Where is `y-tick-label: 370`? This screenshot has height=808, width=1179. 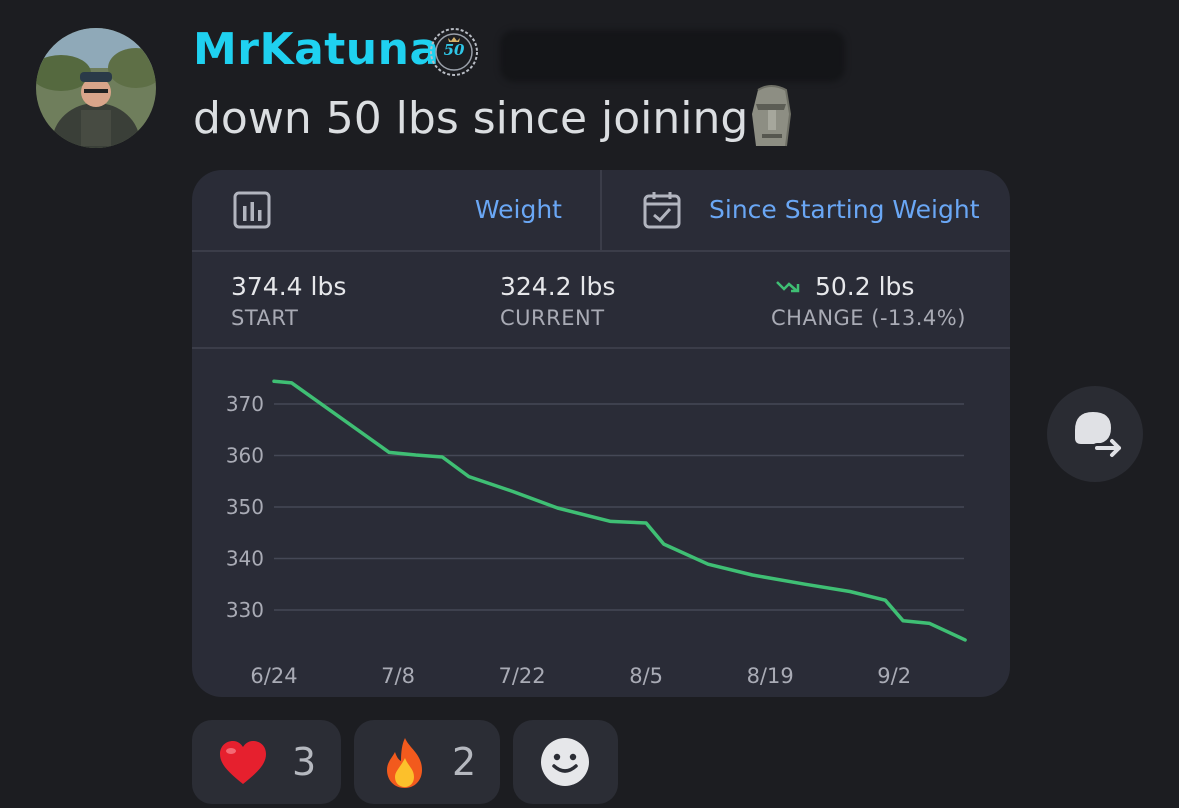 y-tick-label: 370 is located at coordinates (245, 404).